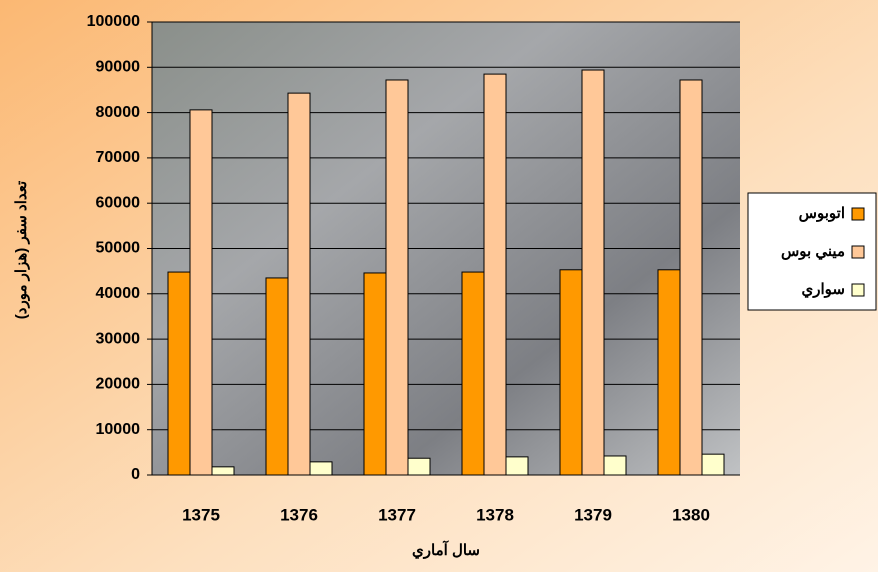  I want to click on y-tick-label: 20000, so click(118, 384).